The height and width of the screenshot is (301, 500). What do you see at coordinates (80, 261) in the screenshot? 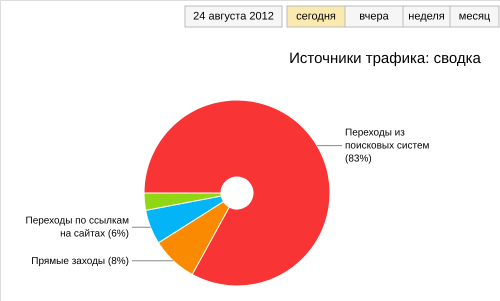
I see `slice-label: Прямые заходы (8%)` at bounding box center [80, 261].